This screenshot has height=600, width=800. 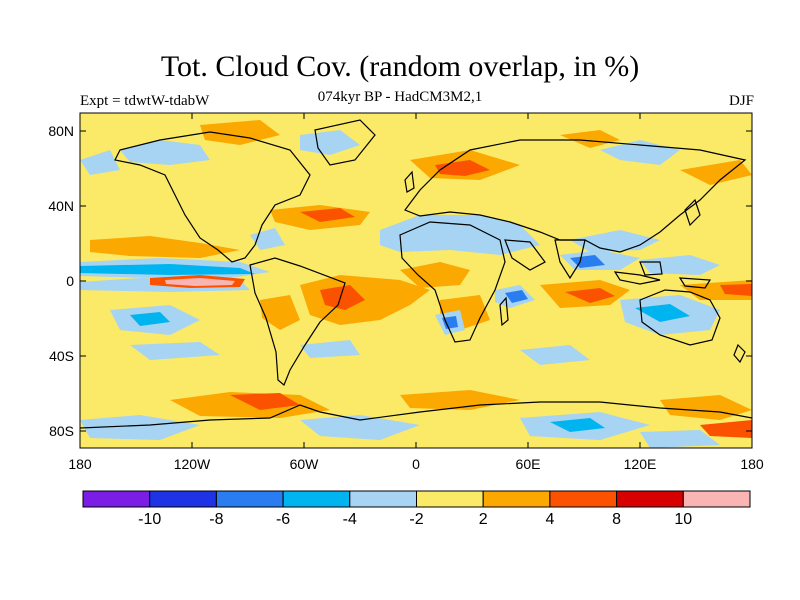 What do you see at coordinates (692, 212) in the screenshot?
I see `coastline-japan` at bounding box center [692, 212].